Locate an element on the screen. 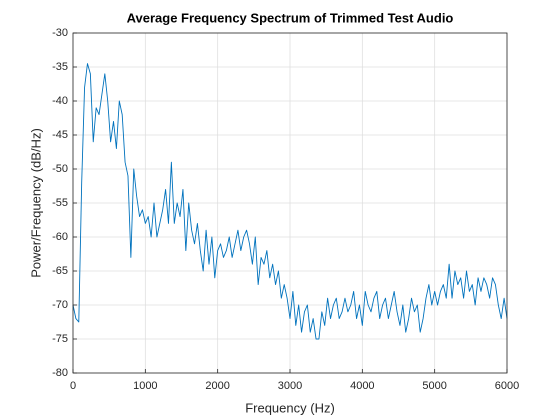 This screenshot has height=420, width=560. x-axis-label: Frequency (Hz) is located at coordinates (290, 407).